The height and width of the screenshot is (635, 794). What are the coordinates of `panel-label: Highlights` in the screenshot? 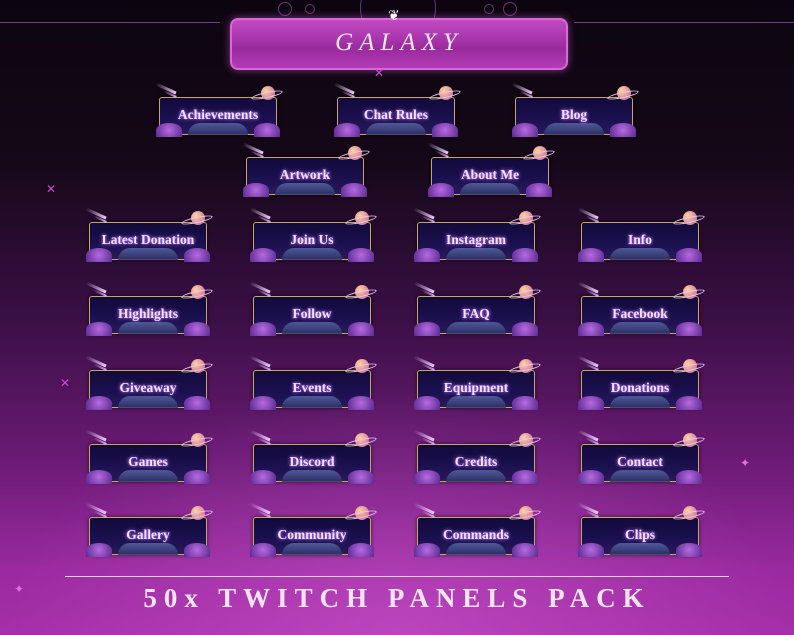 It's located at (148, 313).